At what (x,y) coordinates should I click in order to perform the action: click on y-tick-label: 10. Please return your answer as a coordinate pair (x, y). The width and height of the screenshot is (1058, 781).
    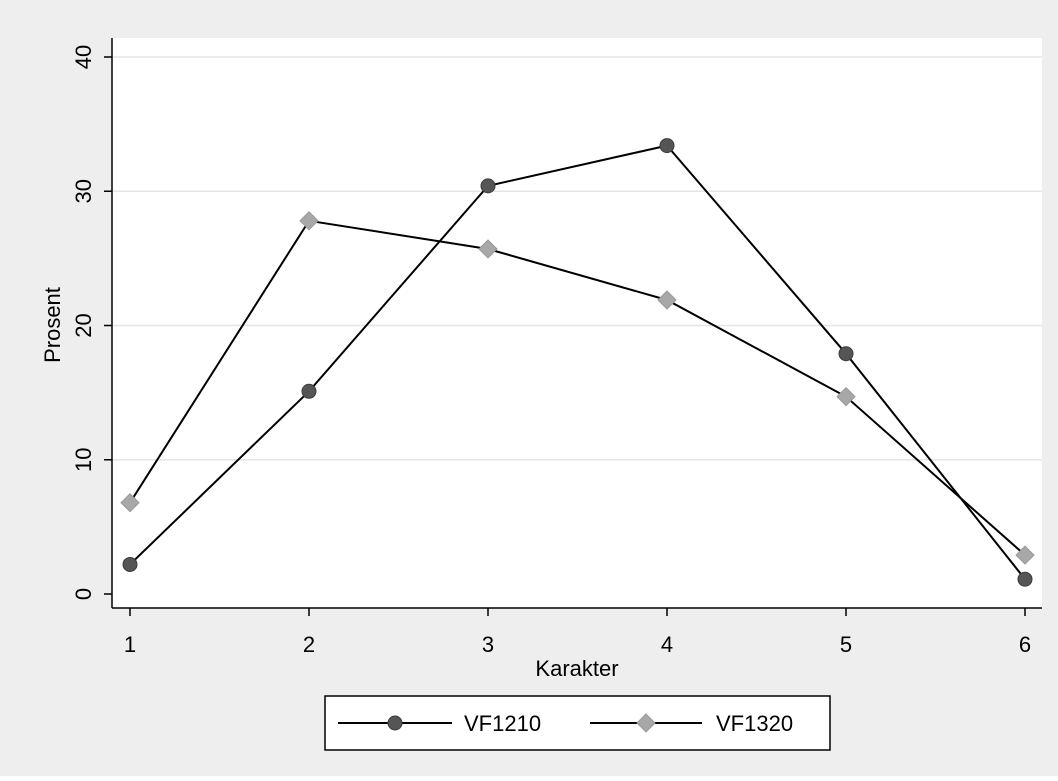
    Looking at the image, I should click on (83, 460).